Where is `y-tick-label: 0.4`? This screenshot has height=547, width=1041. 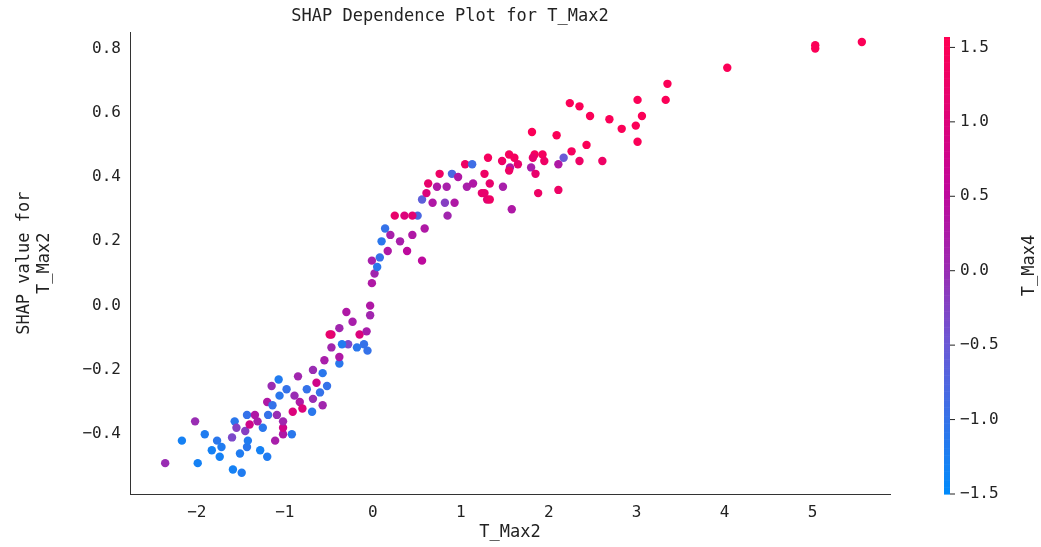 y-tick-label: 0.4 is located at coordinates (106, 176).